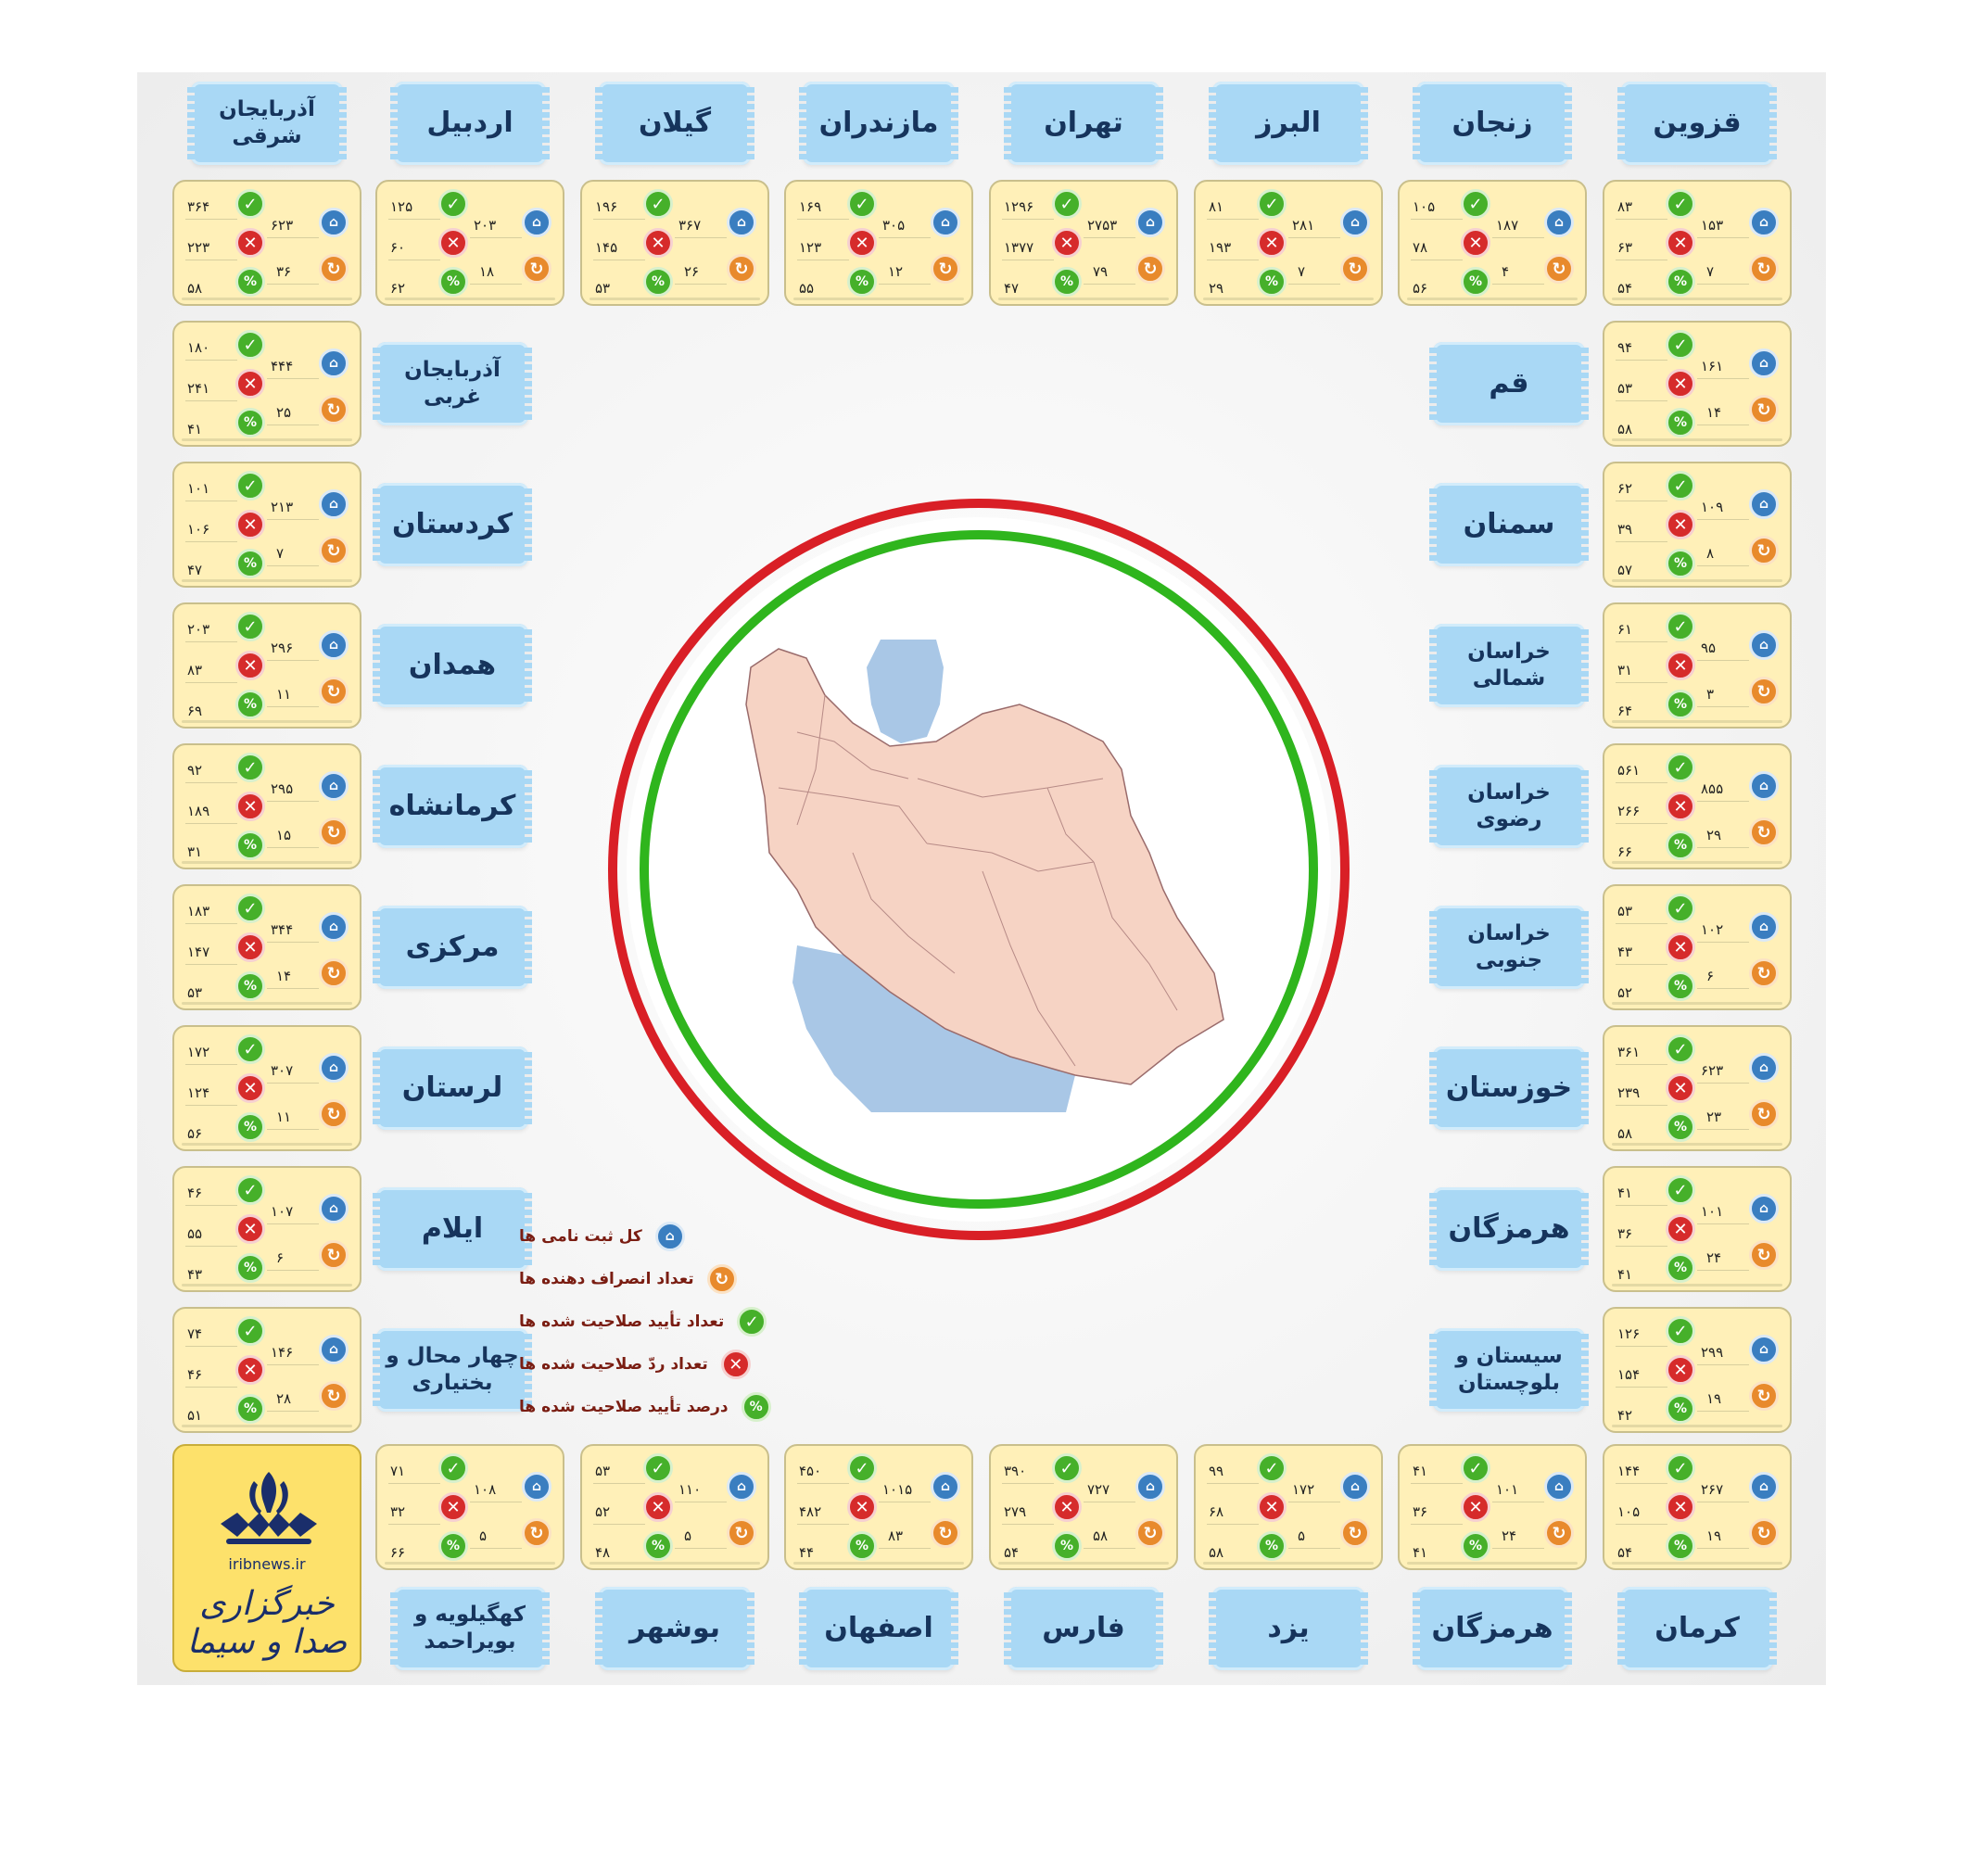 Image resolution: width=1965 pixels, height=1876 pixels. What do you see at coordinates (906, 692) in the screenshot?
I see `caspian-sea` at bounding box center [906, 692].